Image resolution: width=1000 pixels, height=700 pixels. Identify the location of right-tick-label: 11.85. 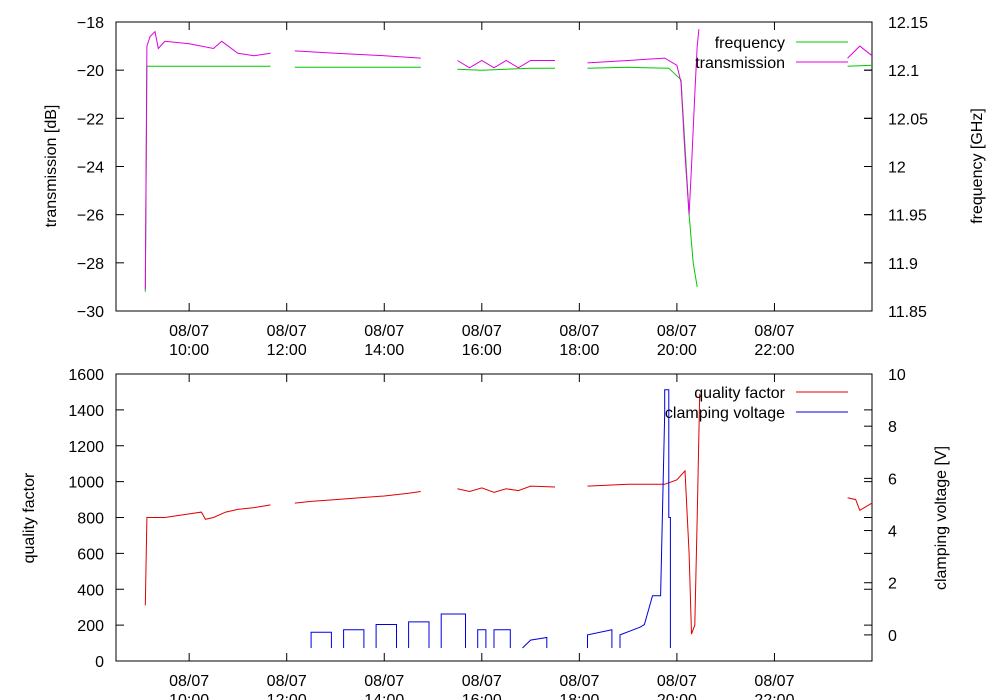
(907, 312).